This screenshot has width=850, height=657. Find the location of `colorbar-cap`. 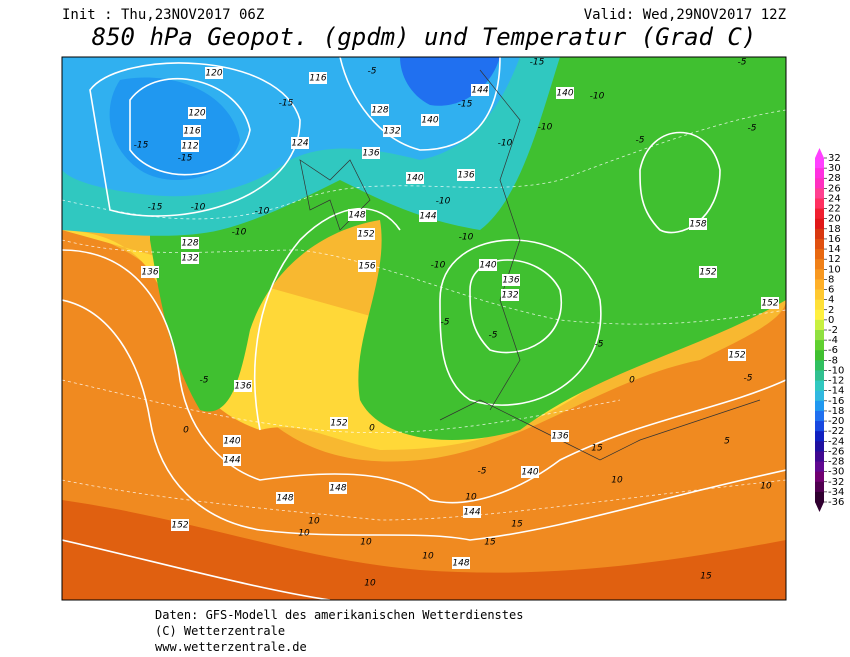

colorbar-cap is located at coordinates (819, 507).